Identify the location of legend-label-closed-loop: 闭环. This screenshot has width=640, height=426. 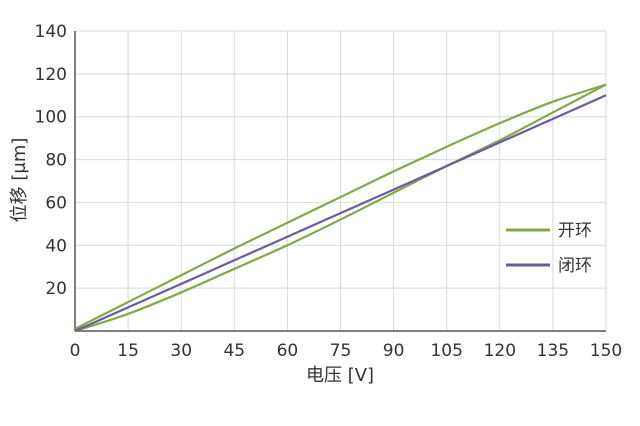
(575, 266).